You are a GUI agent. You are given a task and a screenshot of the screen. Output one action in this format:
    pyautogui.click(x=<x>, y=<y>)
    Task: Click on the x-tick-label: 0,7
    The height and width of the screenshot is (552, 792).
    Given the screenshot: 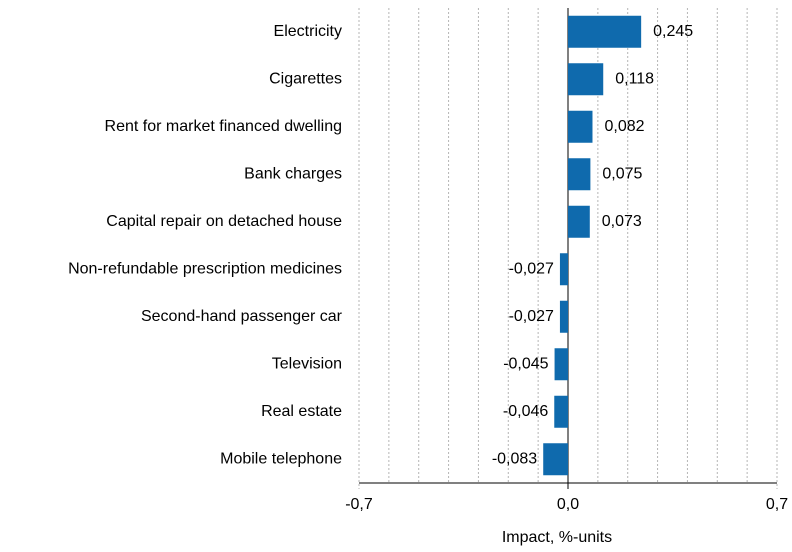 What is the action you would take?
    pyautogui.click(x=777, y=504)
    